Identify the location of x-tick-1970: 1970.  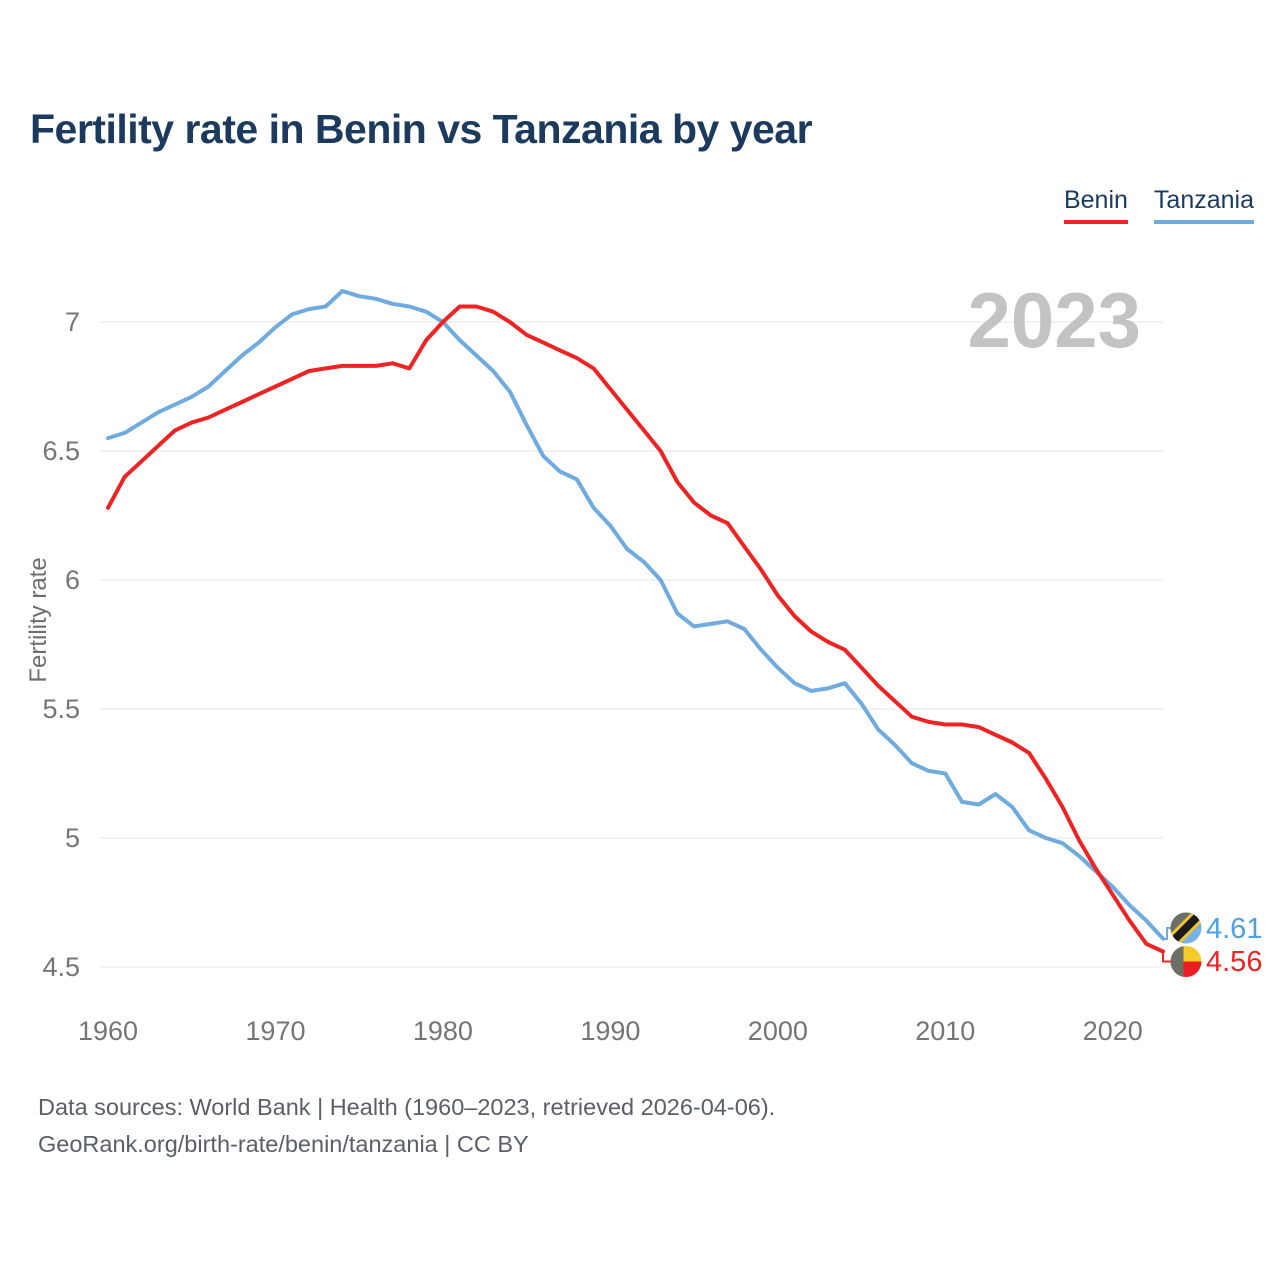
(275, 1031).